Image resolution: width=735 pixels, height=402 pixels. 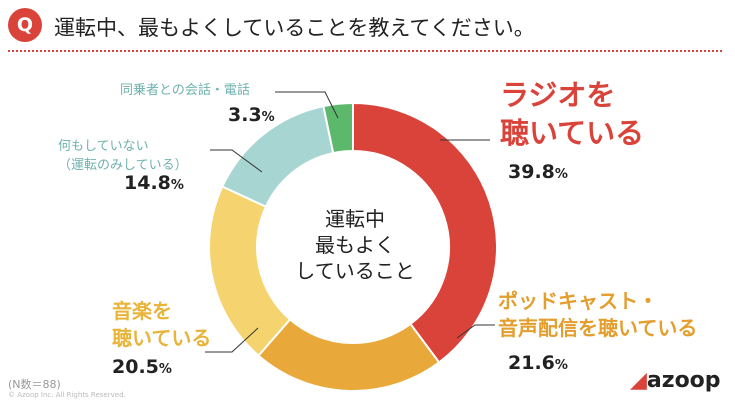 What do you see at coordinates (25, 25) in the screenshot?
I see `question-badge: Q` at bounding box center [25, 25].